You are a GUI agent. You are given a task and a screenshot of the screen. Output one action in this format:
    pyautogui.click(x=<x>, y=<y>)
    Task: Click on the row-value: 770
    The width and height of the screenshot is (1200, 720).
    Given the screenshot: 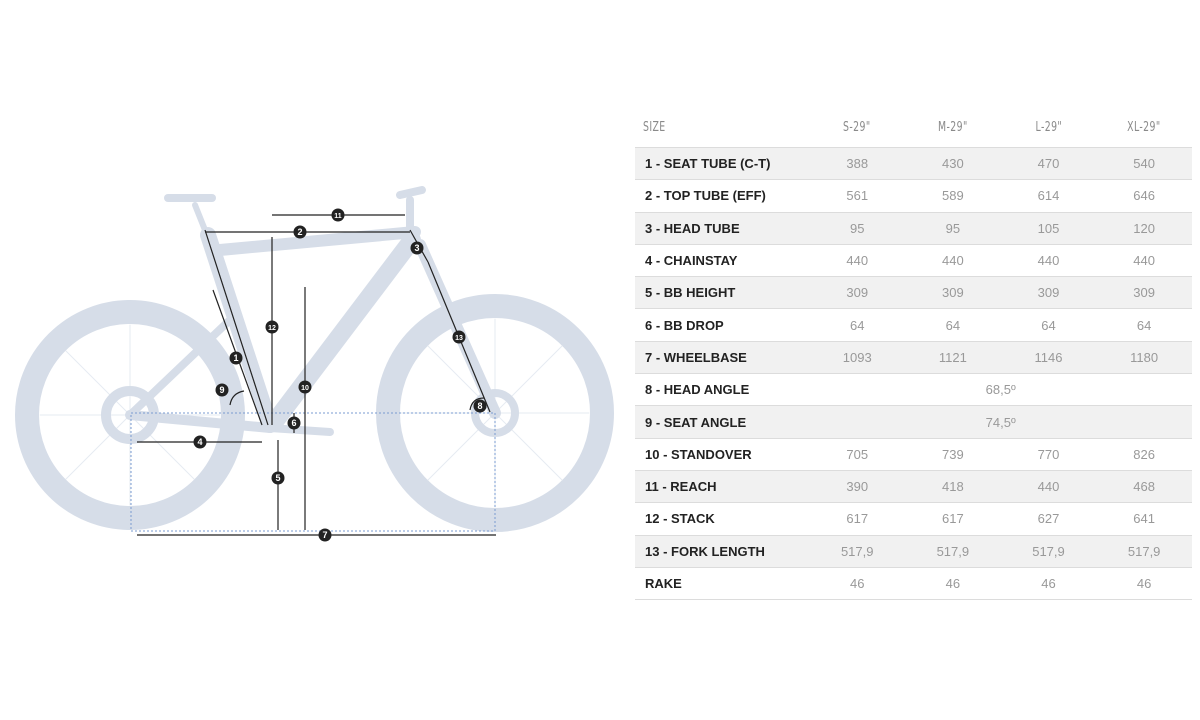 What is the action you would take?
    pyautogui.click(x=1048, y=454)
    